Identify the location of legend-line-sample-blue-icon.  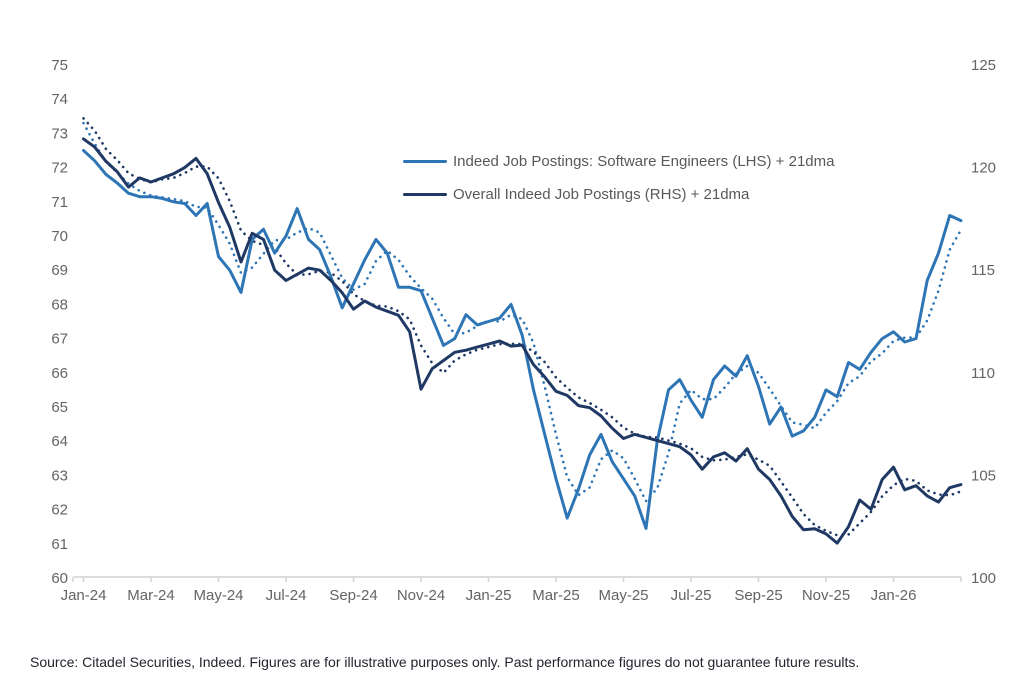
(425, 161).